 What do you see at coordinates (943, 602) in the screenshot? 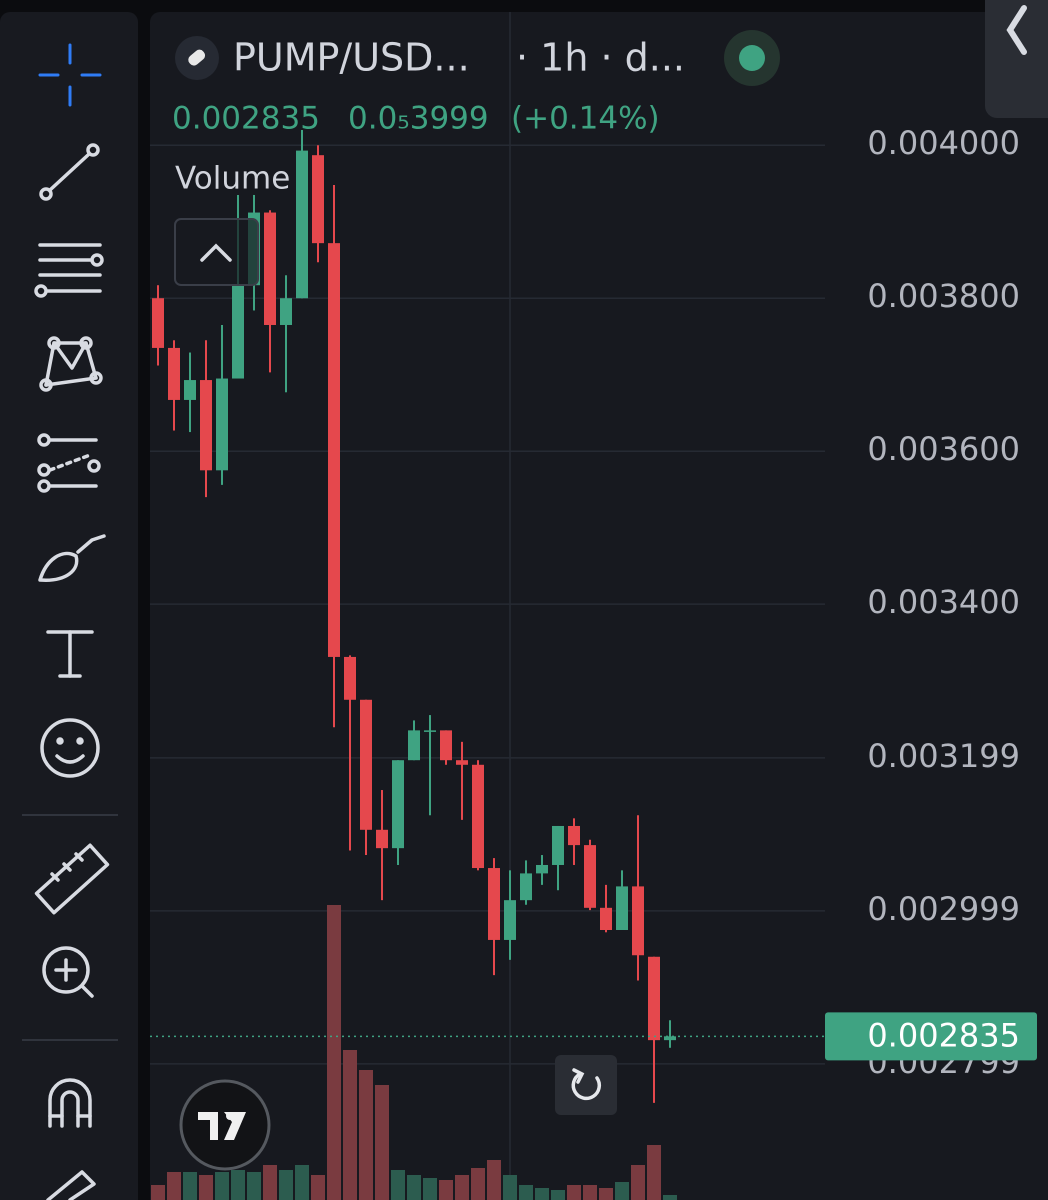
I see `y-tick-label: 0.003400` at bounding box center [943, 602].